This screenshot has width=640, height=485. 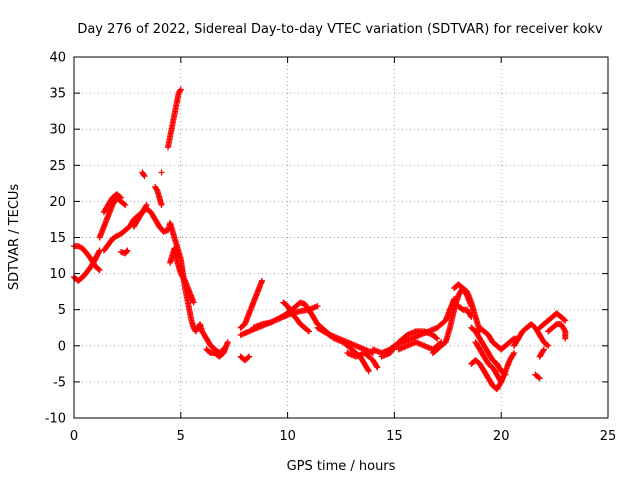 What do you see at coordinates (57, 94) in the screenshot?
I see `y-tick-label: 35` at bounding box center [57, 94].